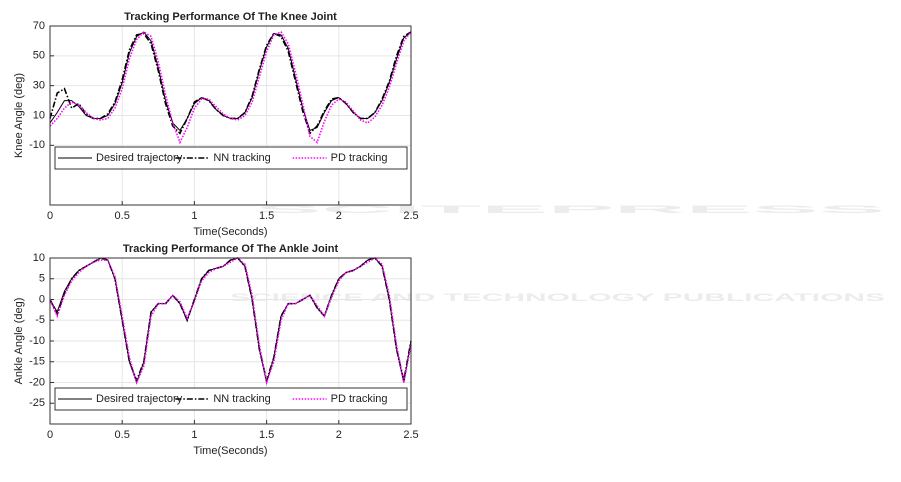  Describe the element at coordinates (231, 249) in the screenshot. I see `chart-title: Tracking Performance Of The Ankle Joint` at that location.